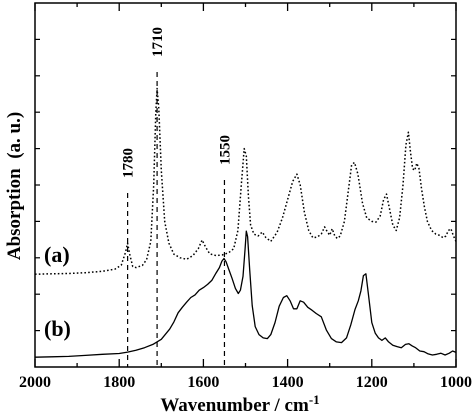 This screenshot has height=415, width=474. I want to click on x-axis-title-text: Wavenumber / cm, so click(234, 405).